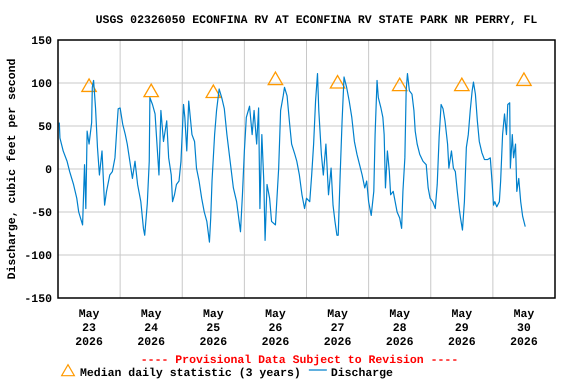 The width and height of the screenshot is (576, 384). I want to click on x-tick-label: May 23 2026, so click(89, 328).